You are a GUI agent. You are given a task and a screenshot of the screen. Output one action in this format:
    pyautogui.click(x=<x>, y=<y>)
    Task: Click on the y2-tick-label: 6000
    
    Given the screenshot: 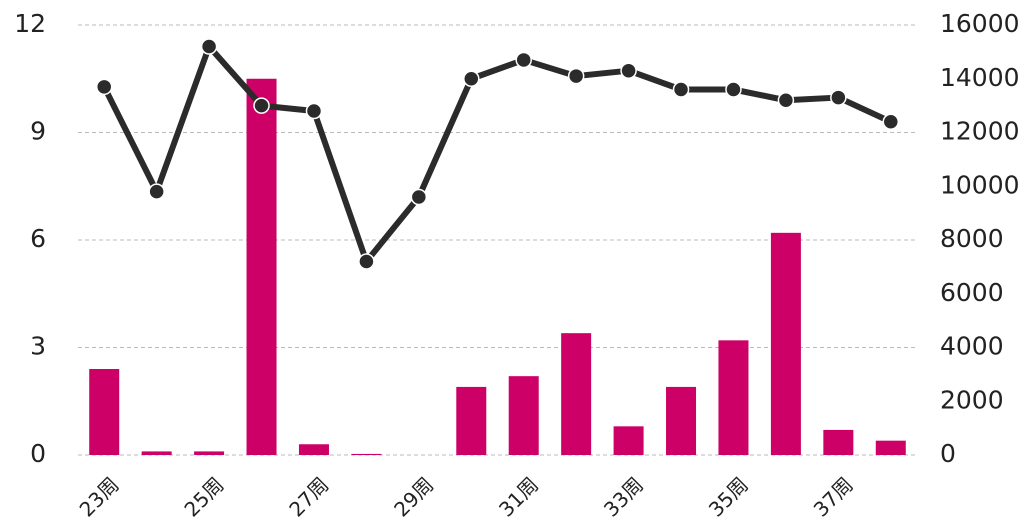 What is the action you would take?
    pyautogui.click(x=972, y=292)
    